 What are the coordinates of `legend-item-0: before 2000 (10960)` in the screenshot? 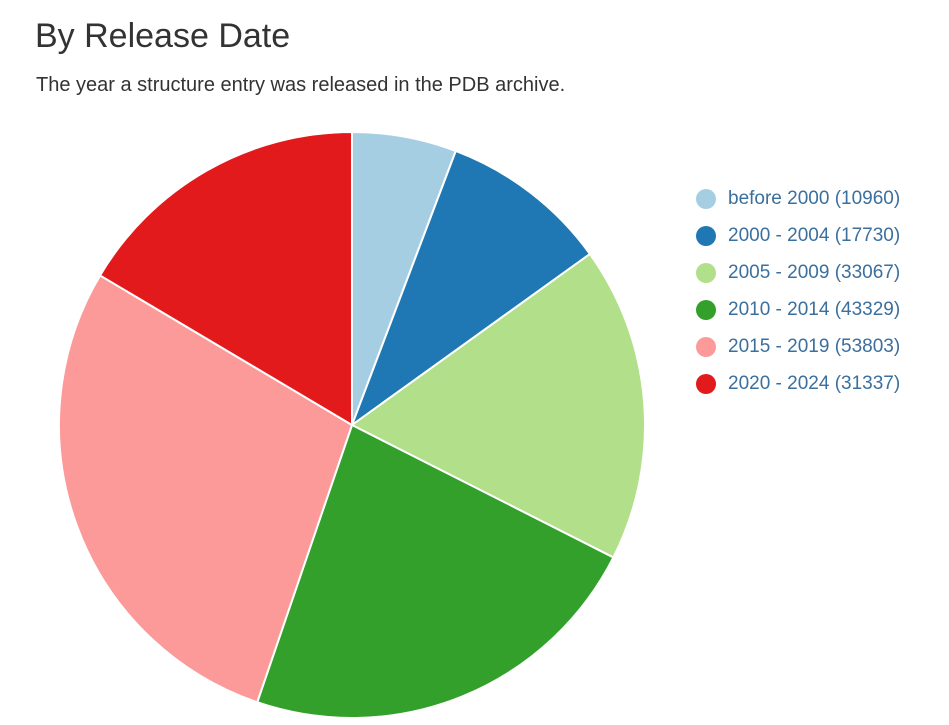 It's located at (797, 206).